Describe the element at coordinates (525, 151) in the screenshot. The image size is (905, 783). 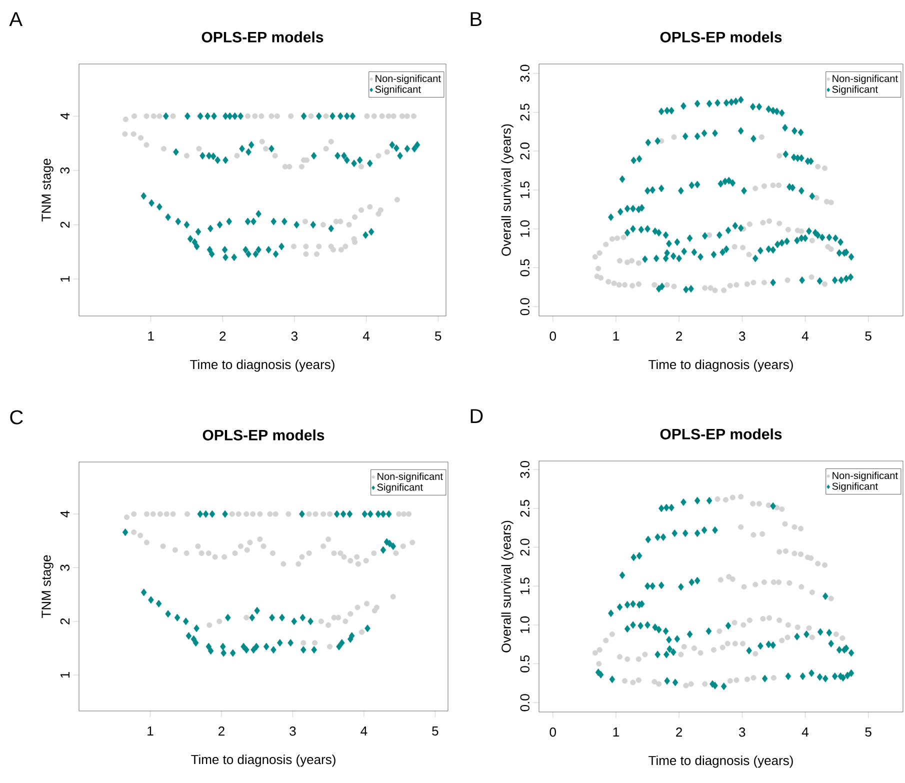
I see `y-tick-label: 2.0` at that location.